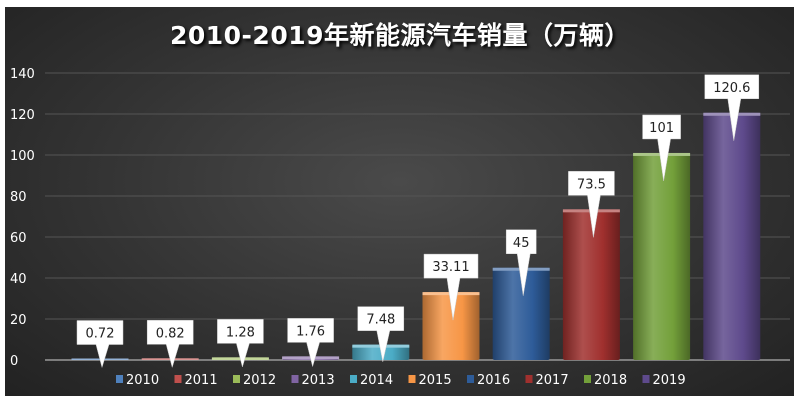  Describe the element at coordinates (669, 380) in the screenshot. I see `legend-label: 2019` at that location.